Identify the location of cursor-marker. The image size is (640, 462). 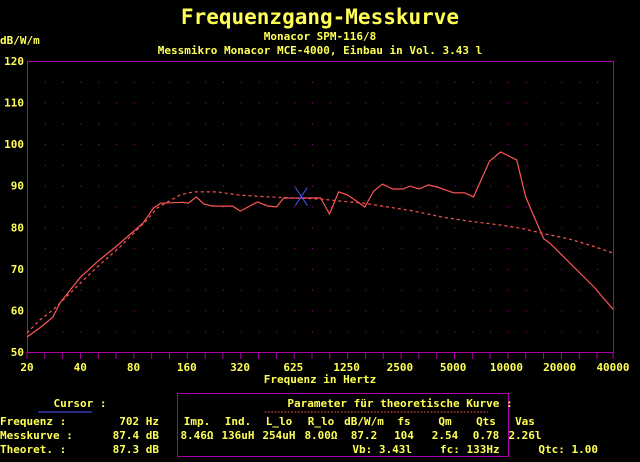
(301, 196).